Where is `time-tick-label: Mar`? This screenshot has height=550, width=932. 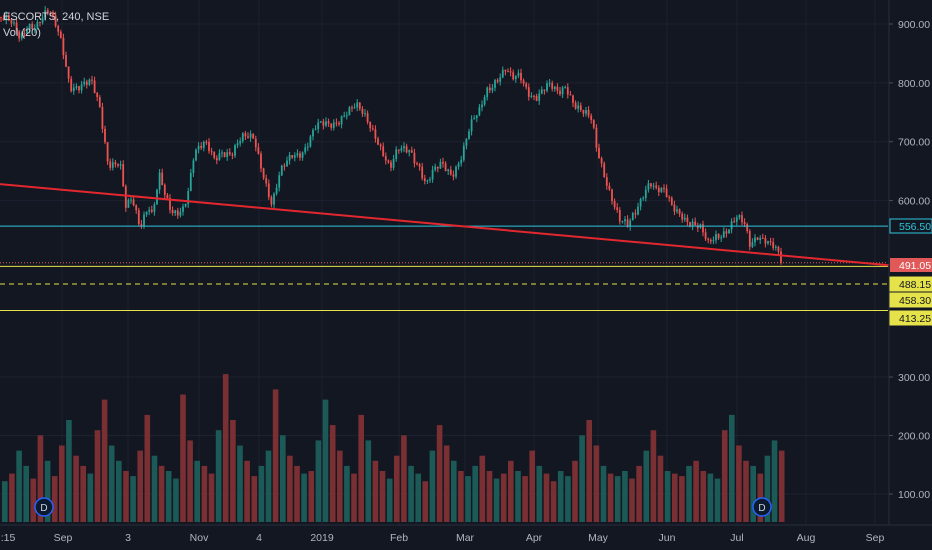
time-tick-label: Mar is located at coordinates (465, 538).